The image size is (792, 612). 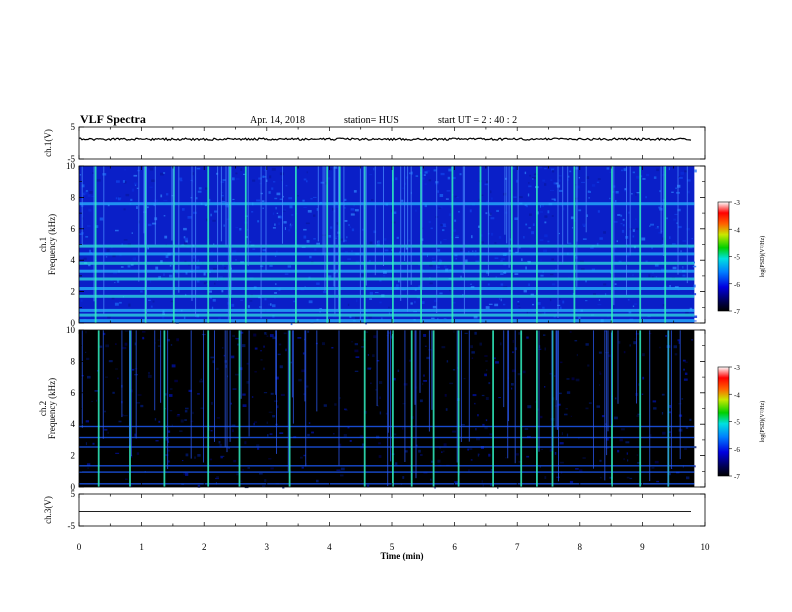 What do you see at coordinates (387, 437) in the screenshot?
I see `emission-line` at bounding box center [387, 437].